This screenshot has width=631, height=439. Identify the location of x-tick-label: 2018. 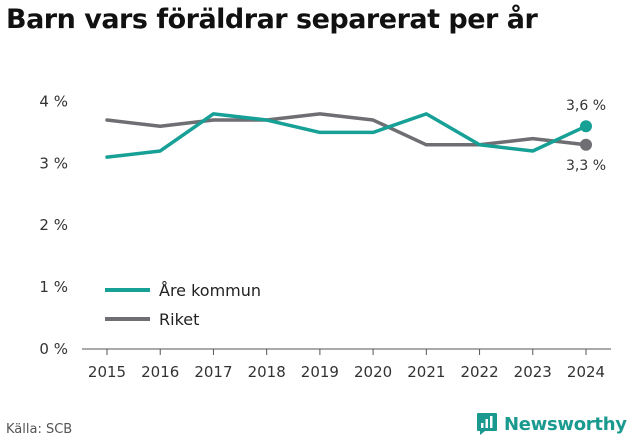
(267, 372).